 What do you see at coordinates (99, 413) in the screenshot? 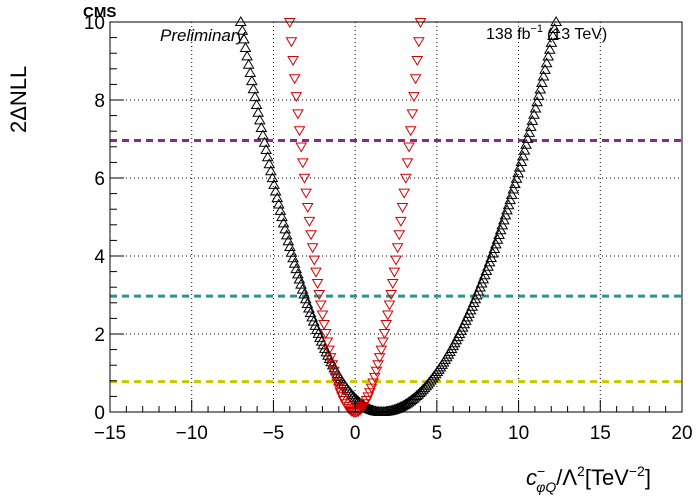
I see `y-tick-label: 0` at bounding box center [99, 413].